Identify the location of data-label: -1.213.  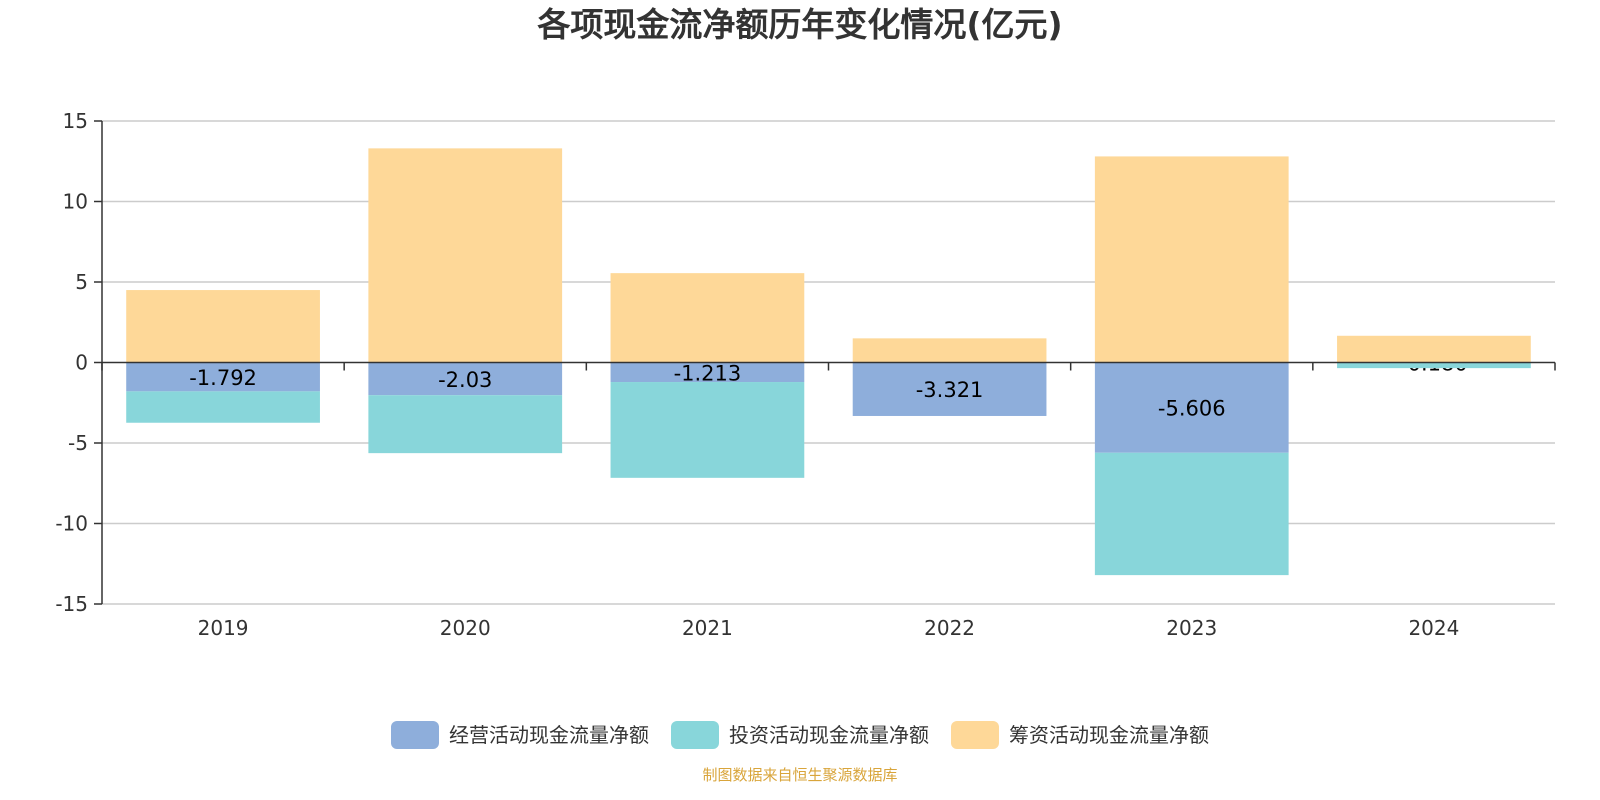
(708, 373).